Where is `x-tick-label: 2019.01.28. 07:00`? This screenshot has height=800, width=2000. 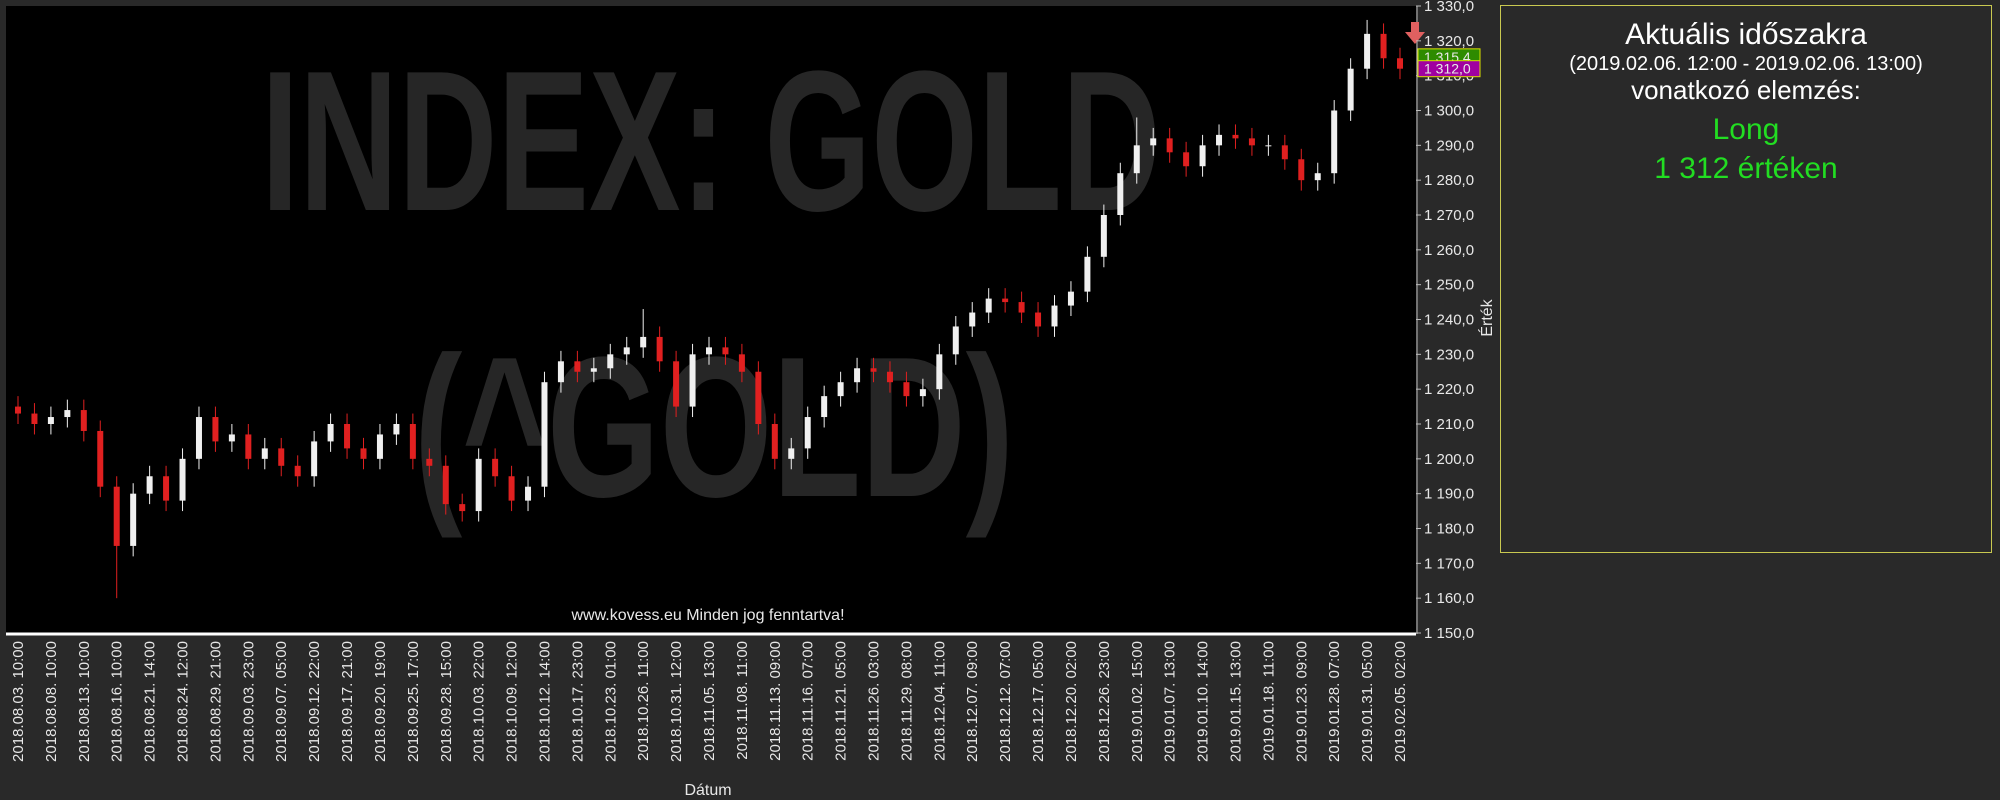
x-tick-label: 2019.01.28. 07:00 is located at coordinates (1334, 701).